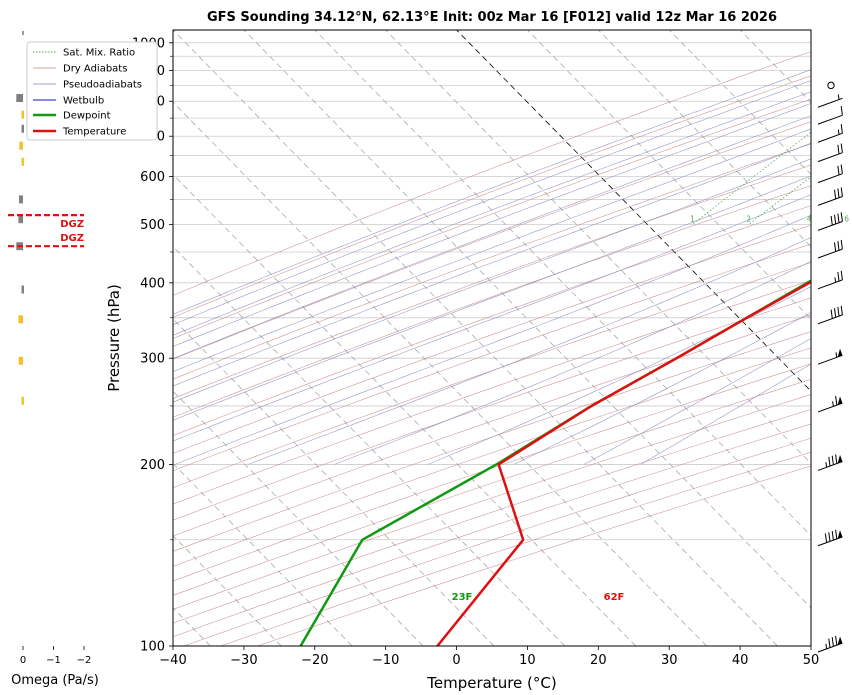 This screenshot has height=695, width=852. What do you see at coordinates (53, 660) in the screenshot?
I see `omega-tick-label: −1` at bounding box center [53, 660].